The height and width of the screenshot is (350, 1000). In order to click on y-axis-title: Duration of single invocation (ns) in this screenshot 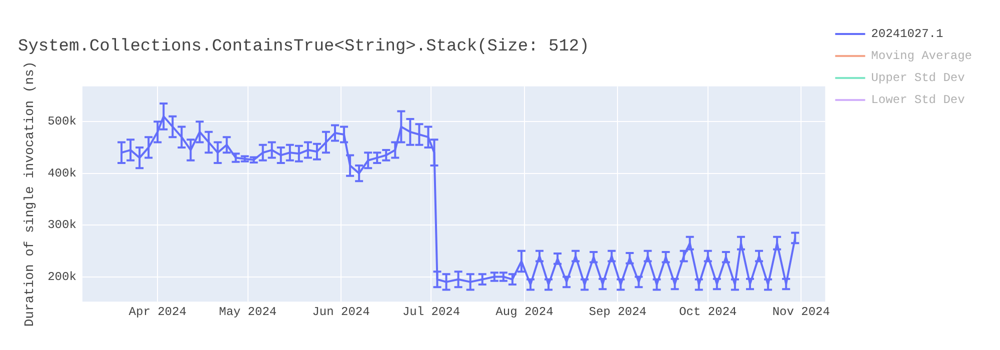, I will do `click(30, 194)`.